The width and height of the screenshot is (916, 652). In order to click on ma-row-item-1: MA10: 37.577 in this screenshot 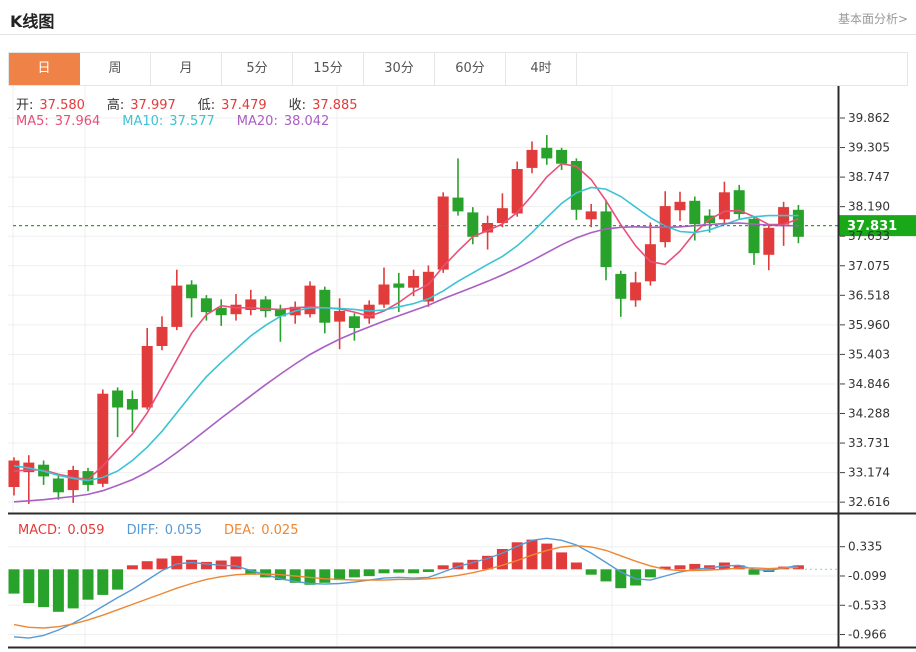, I will do `click(168, 121)`.